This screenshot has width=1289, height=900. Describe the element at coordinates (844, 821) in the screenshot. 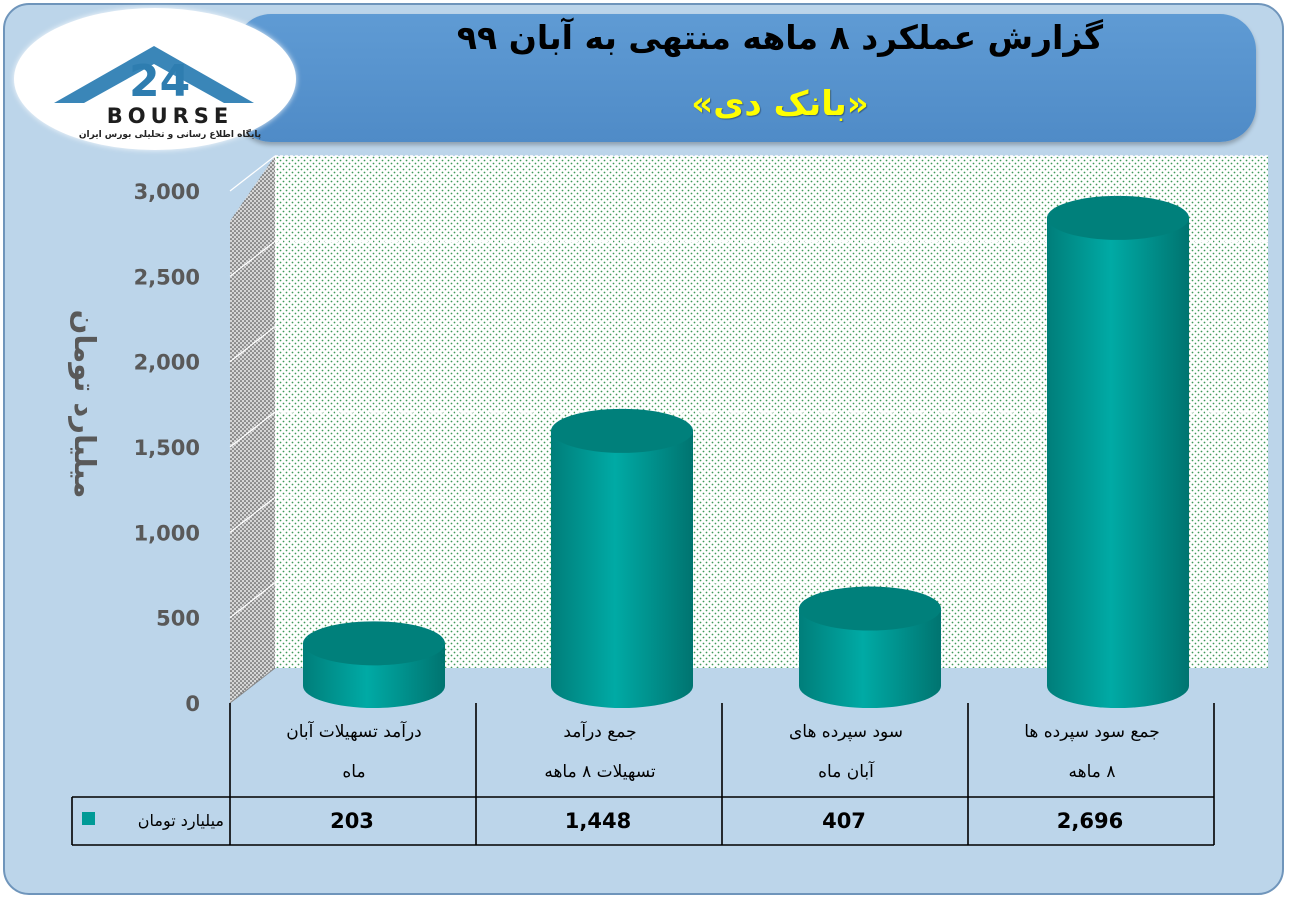

I see `data-table-value: 407` at that location.